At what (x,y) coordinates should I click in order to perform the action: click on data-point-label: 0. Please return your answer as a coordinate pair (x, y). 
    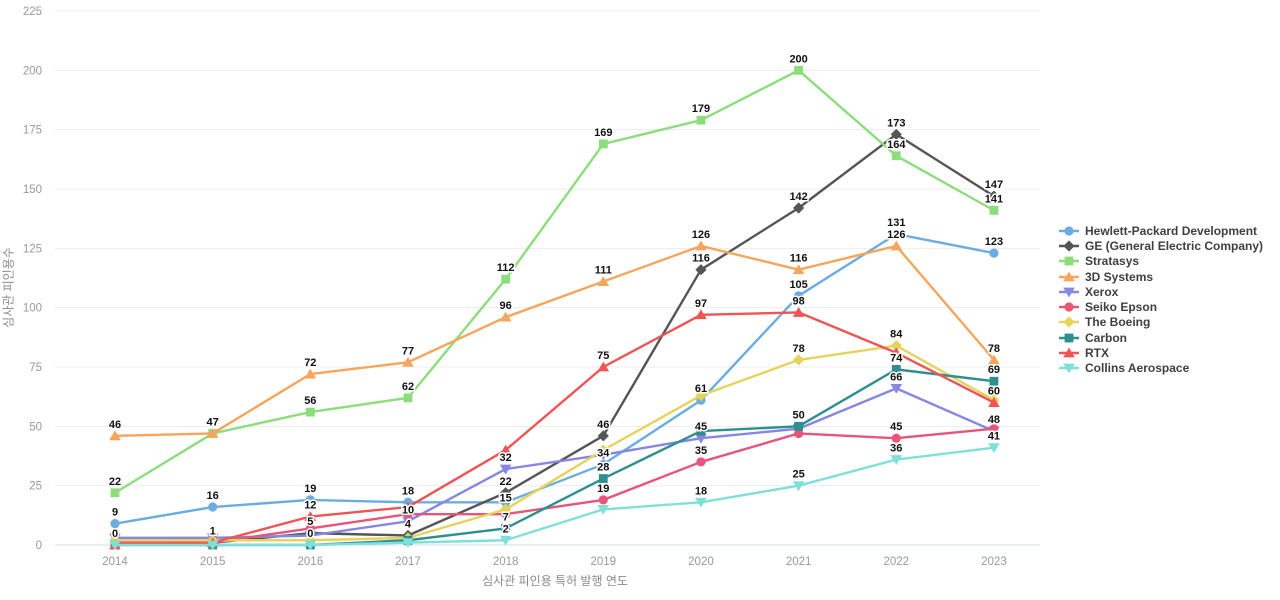
    Looking at the image, I should click on (310, 534).